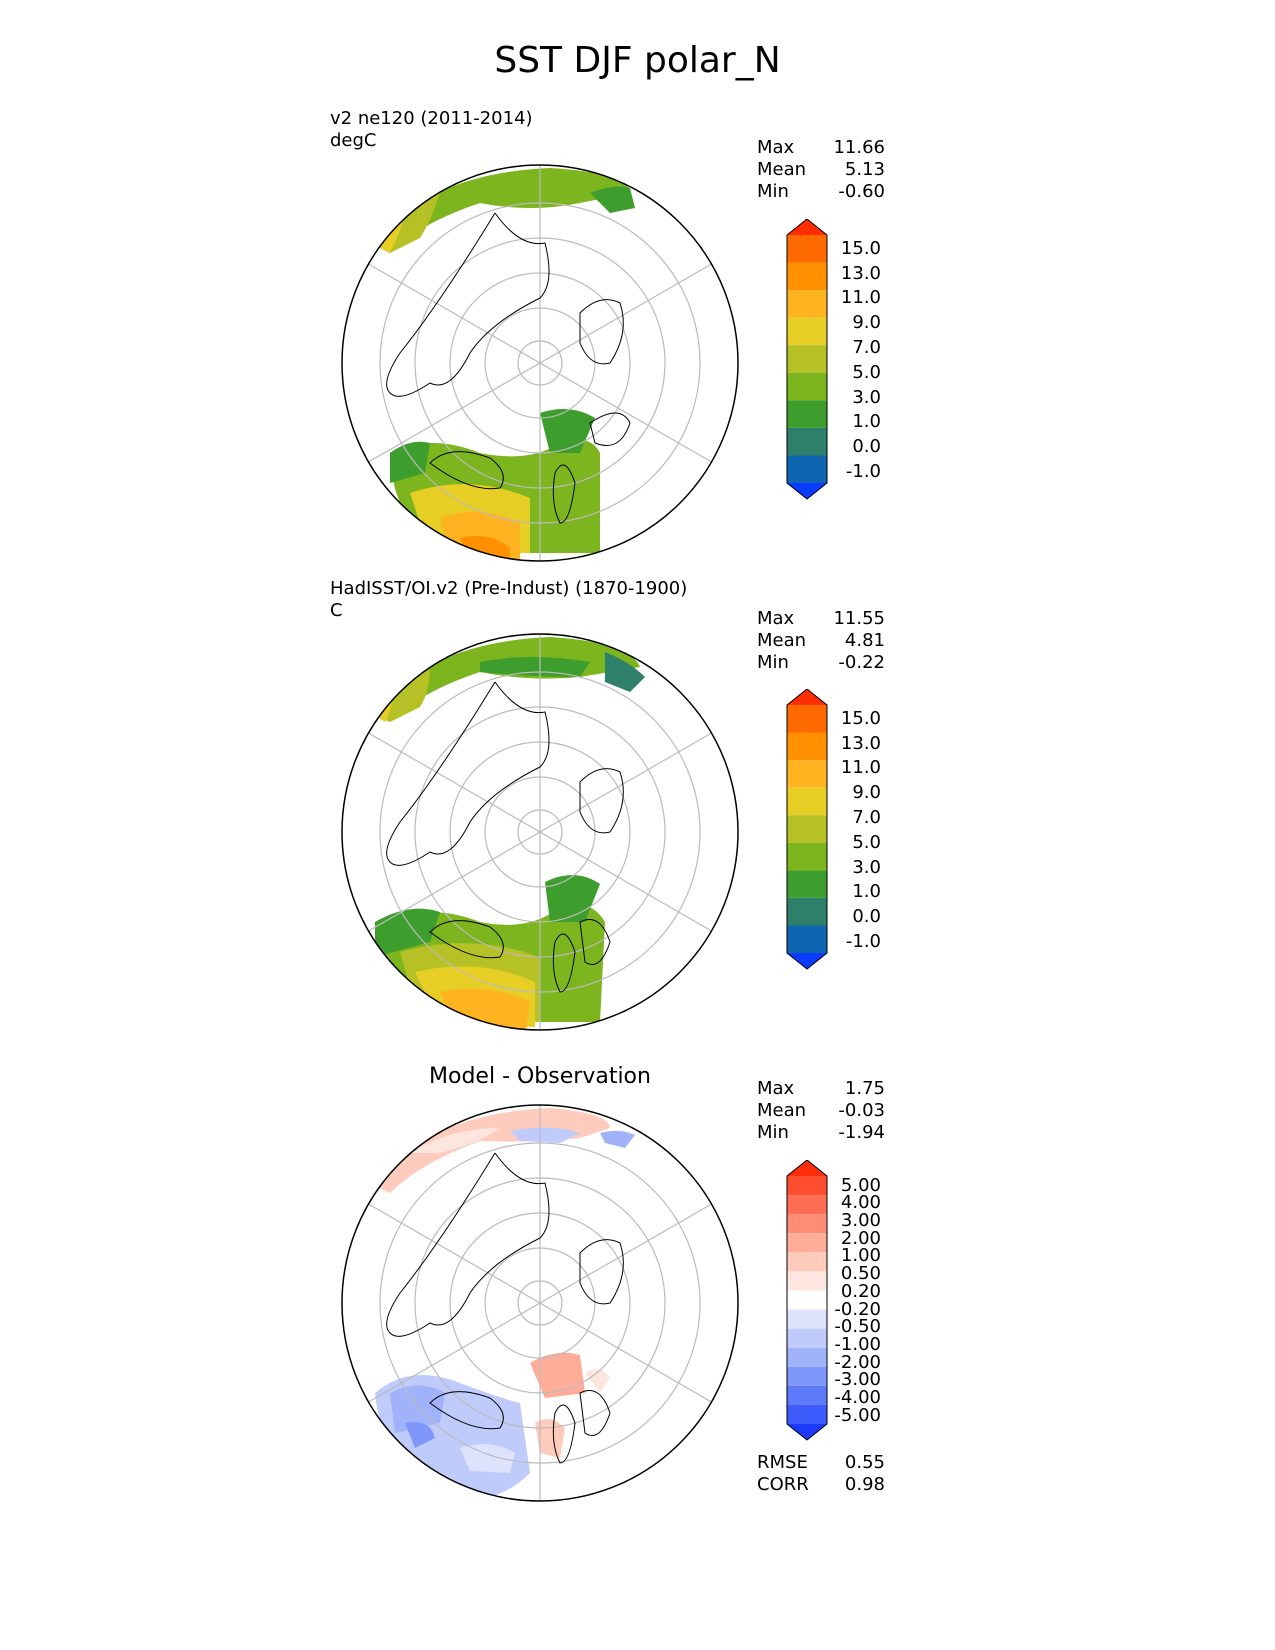 Image resolution: width=1275 pixels, height=1650 pixels. Describe the element at coordinates (353, 140) in the screenshot. I see `model-units: degC` at that location.